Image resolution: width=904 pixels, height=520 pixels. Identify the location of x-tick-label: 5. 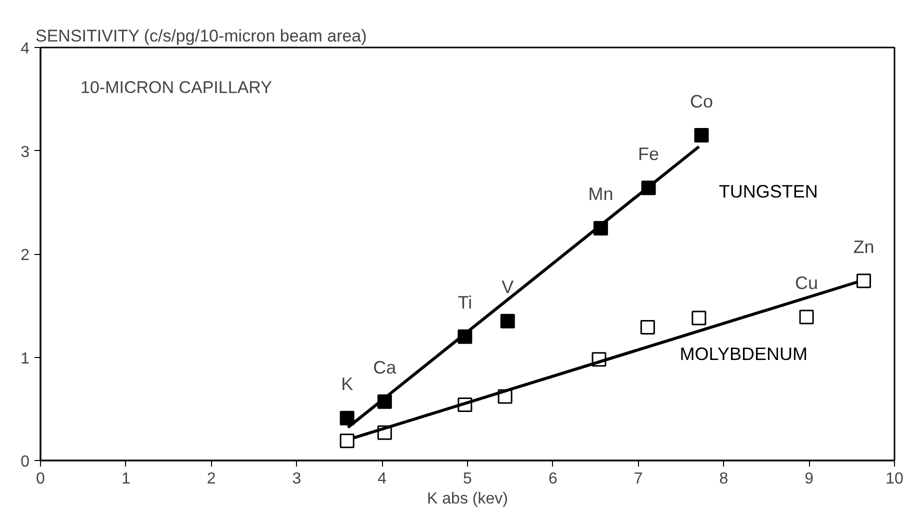
(467, 479).